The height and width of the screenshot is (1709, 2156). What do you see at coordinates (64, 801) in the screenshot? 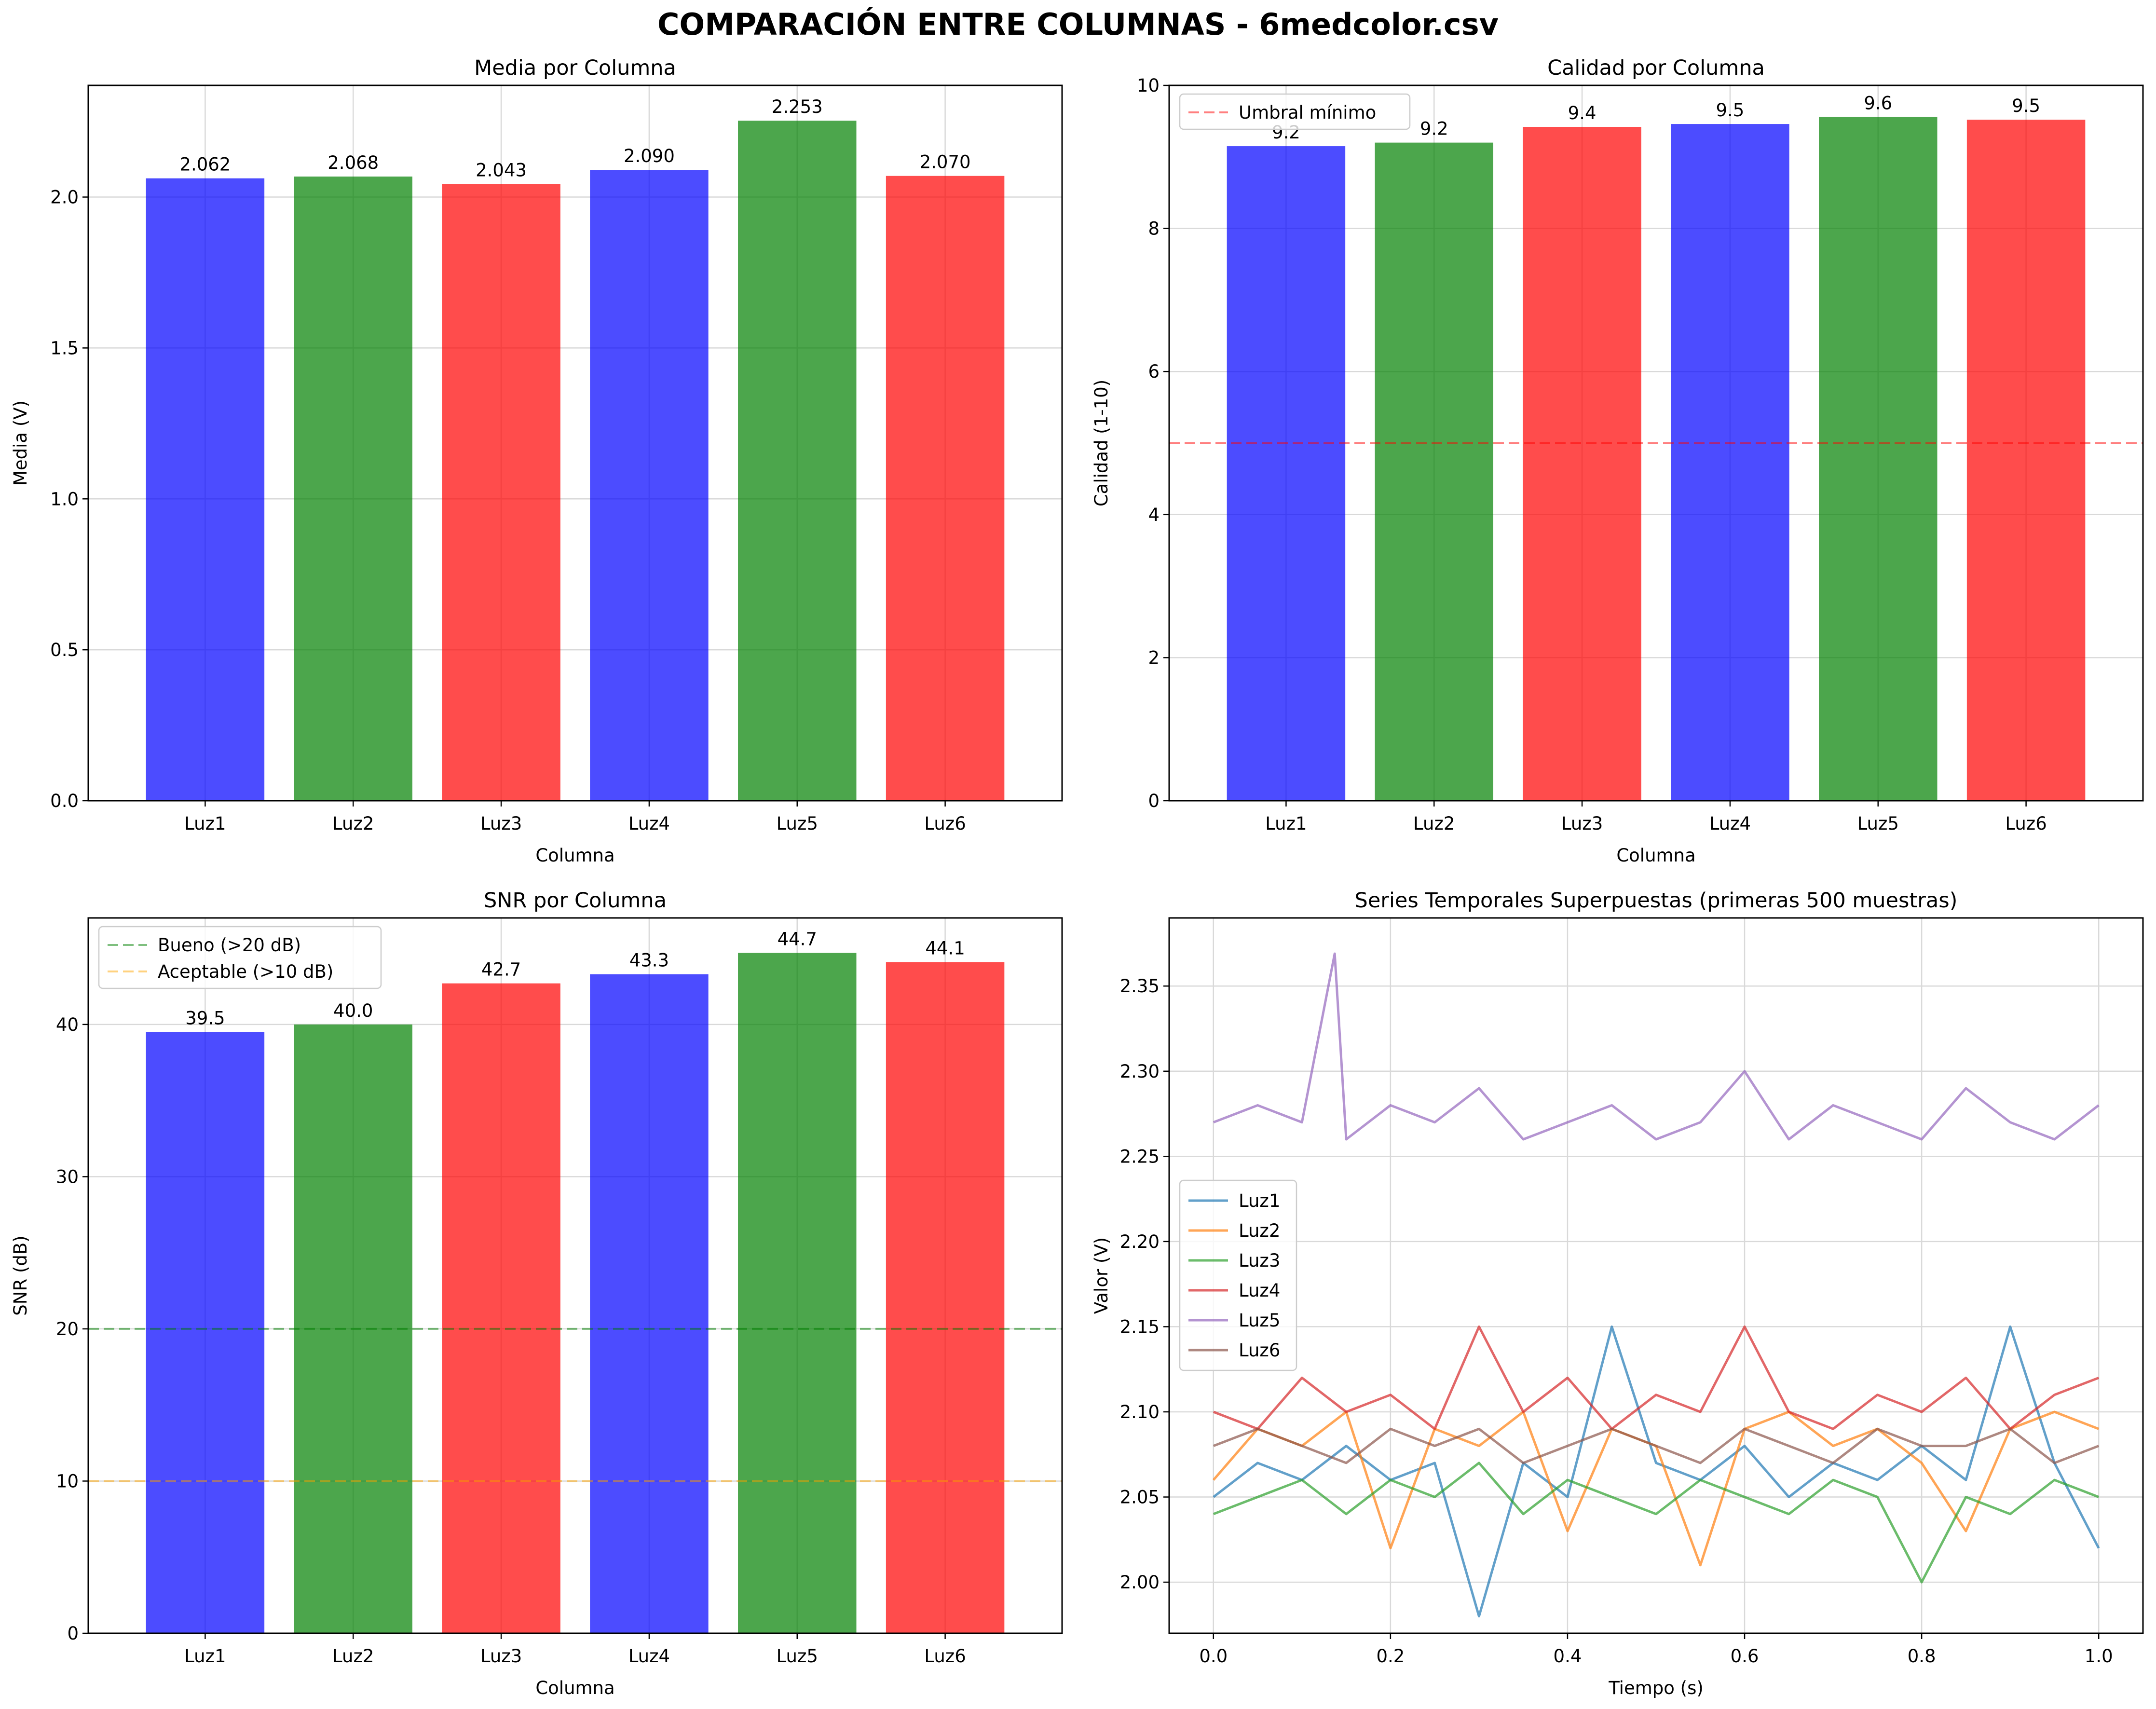
I see `y-tick-label: 0.0` at bounding box center [64, 801].